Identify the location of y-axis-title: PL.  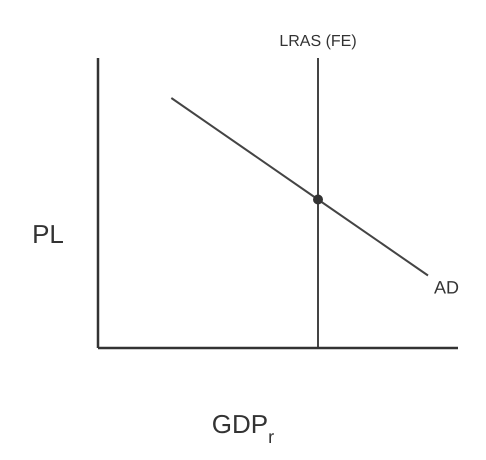
(48, 234).